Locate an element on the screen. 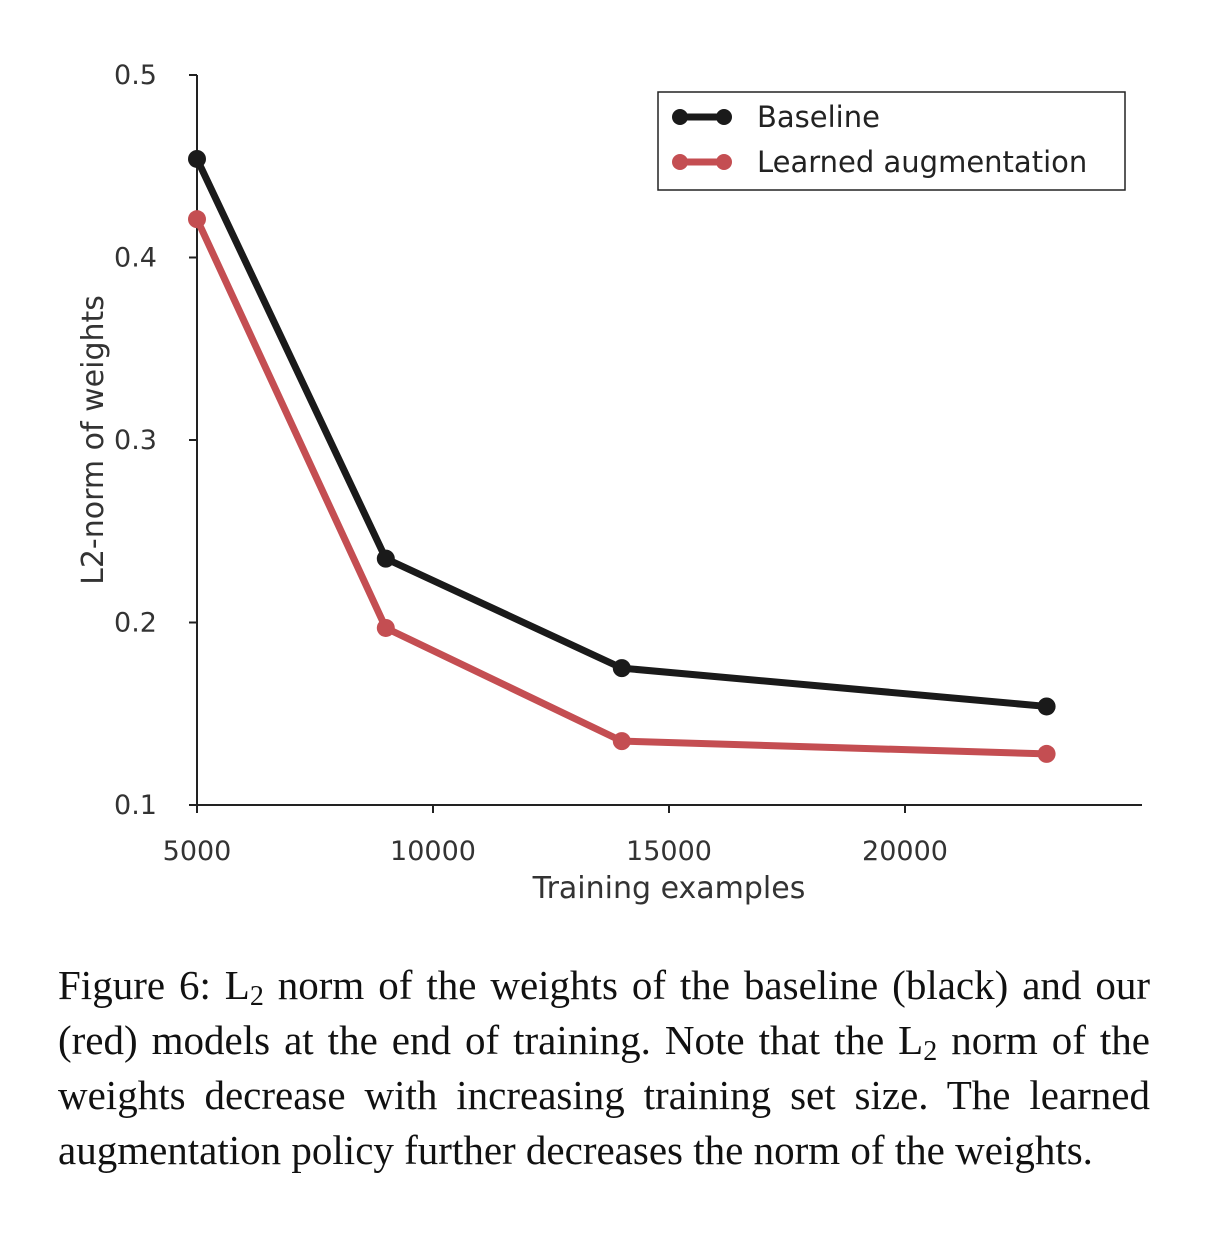 The width and height of the screenshot is (1224, 1252). y-axis-title: L2-norm of weights is located at coordinates (93, 440).